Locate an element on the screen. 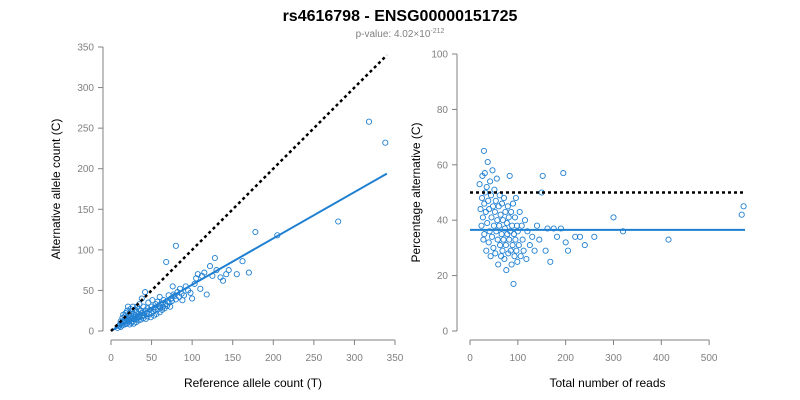 Image resolution: width=800 pixels, height=400 pixels. y-axis-label: Percentage alternative (C) is located at coordinates (416, 192).